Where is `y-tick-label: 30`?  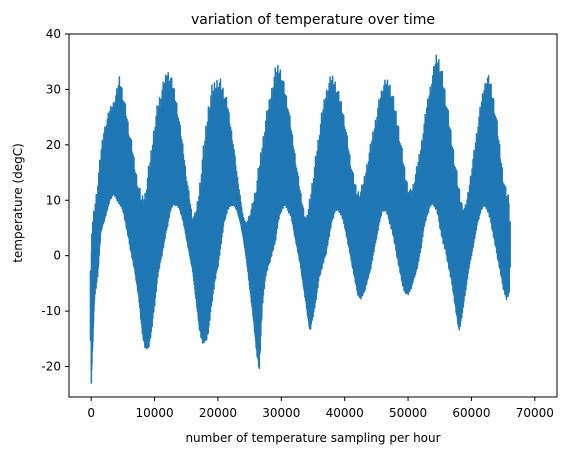 y-tick-label: 30 is located at coordinates (53, 89).